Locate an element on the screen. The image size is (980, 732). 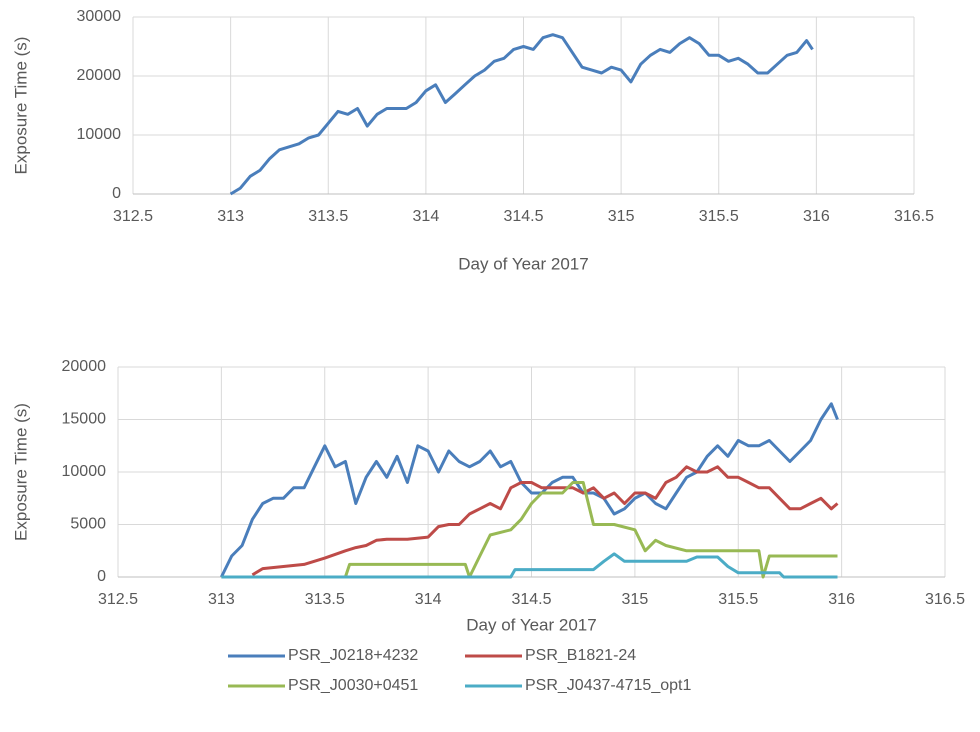
legend-label: PSR_B1821-24 is located at coordinates (580, 655).